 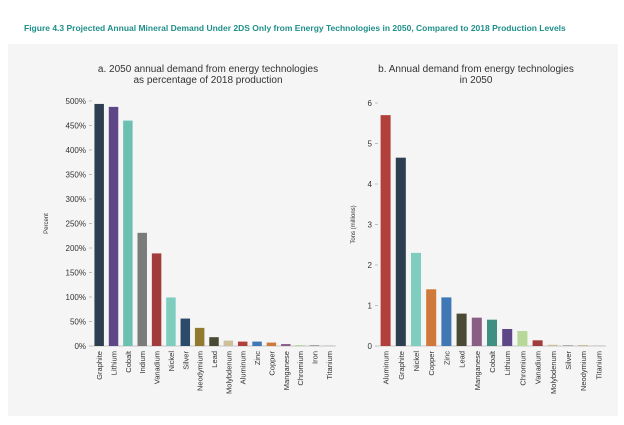 What do you see at coordinates (76, 175) in the screenshot?
I see `y-tick-label: 350%` at bounding box center [76, 175].